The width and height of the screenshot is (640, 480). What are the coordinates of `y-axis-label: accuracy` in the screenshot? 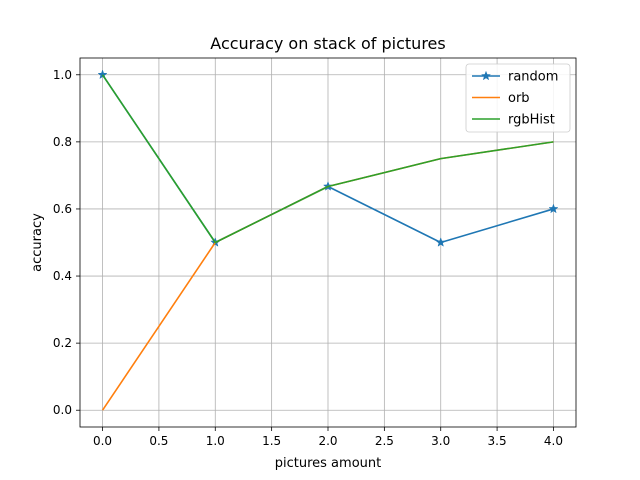 It's located at (37, 242).